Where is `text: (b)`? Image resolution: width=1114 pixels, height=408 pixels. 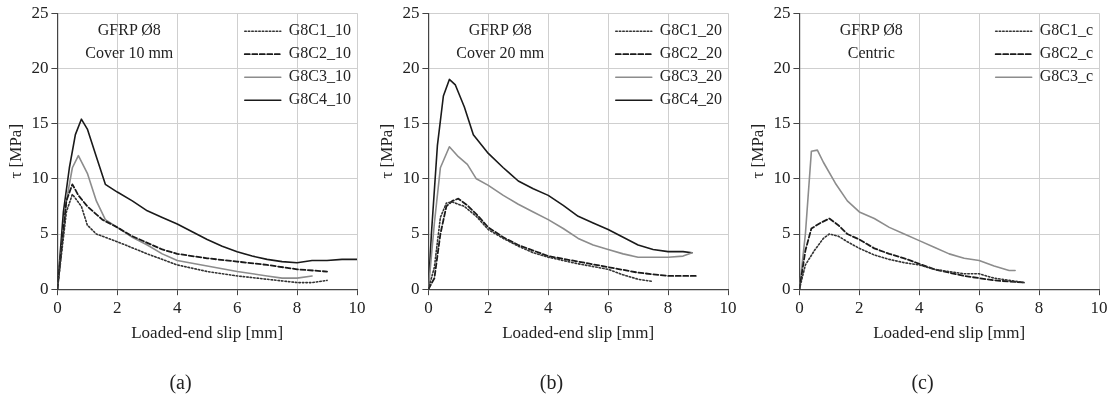
text: (b) is located at coordinates (551, 383).